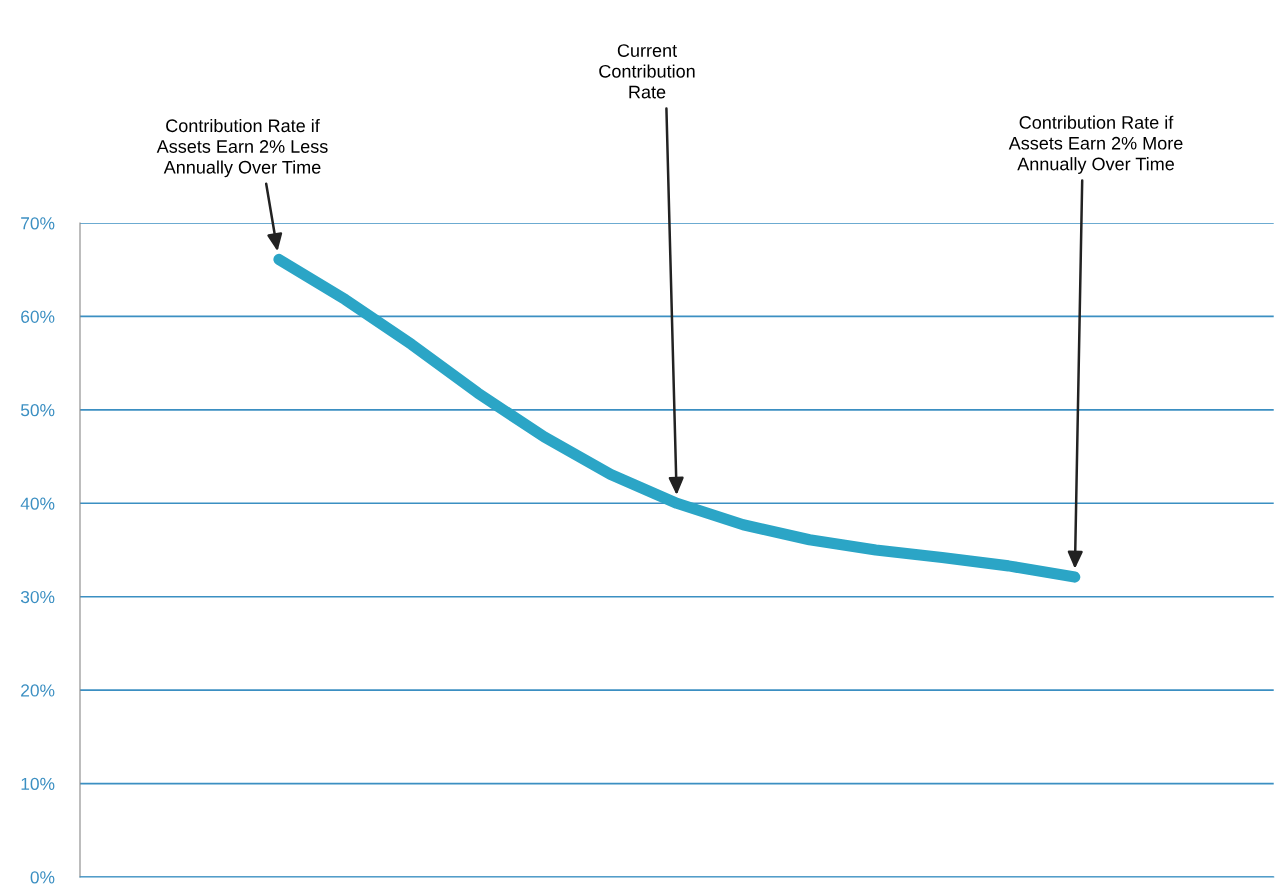 This screenshot has width=1275, height=889. Describe the element at coordinates (38, 316) in the screenshot. I see `y-tick-label: 60%` at that location.